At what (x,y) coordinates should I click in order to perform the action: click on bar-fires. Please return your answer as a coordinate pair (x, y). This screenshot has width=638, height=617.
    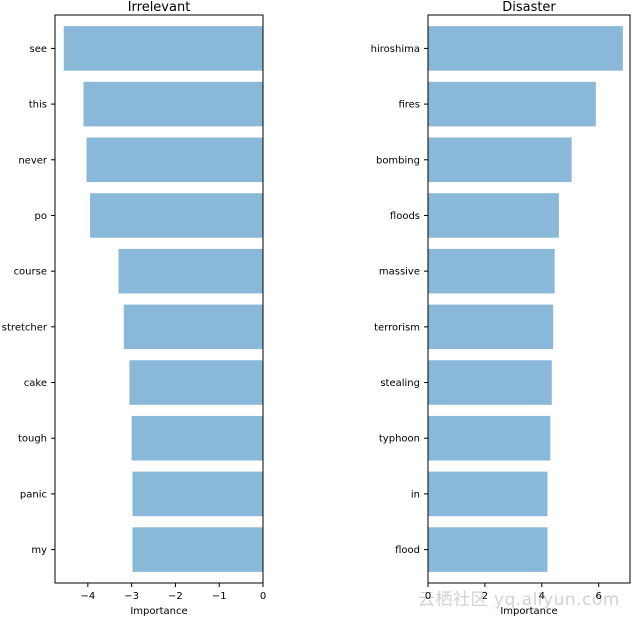
    Looking at the image, I should click on (512, 104).